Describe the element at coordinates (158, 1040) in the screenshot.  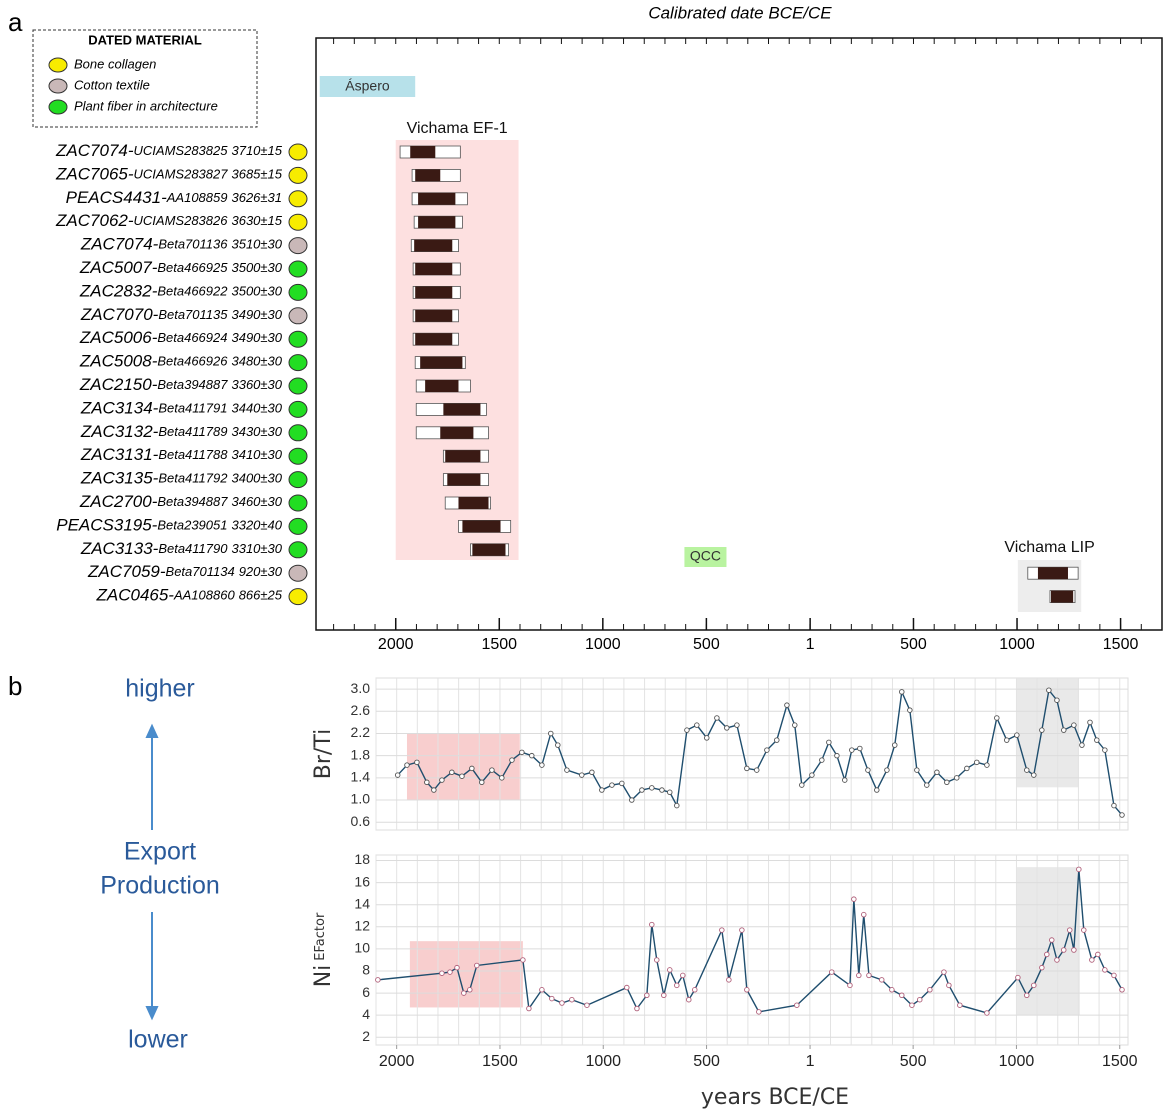
I see `side-label: lower` at that location.